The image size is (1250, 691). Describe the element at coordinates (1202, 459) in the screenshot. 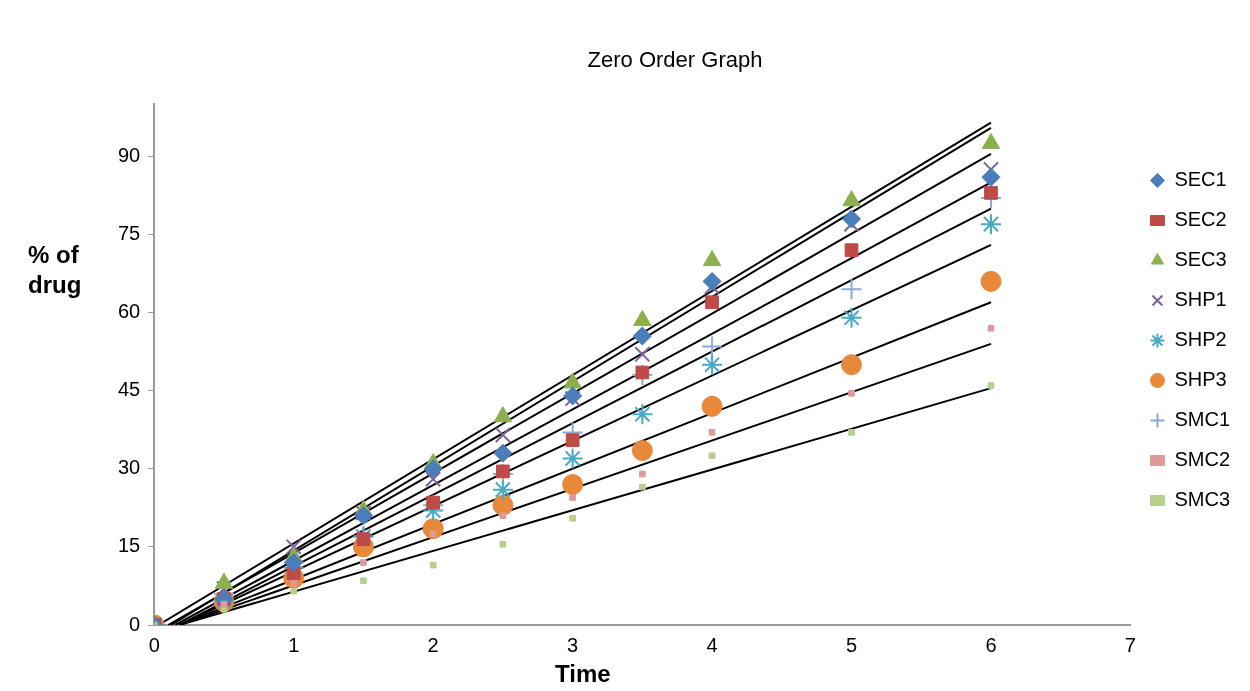

I see `legend-label: SMC2` at that location.